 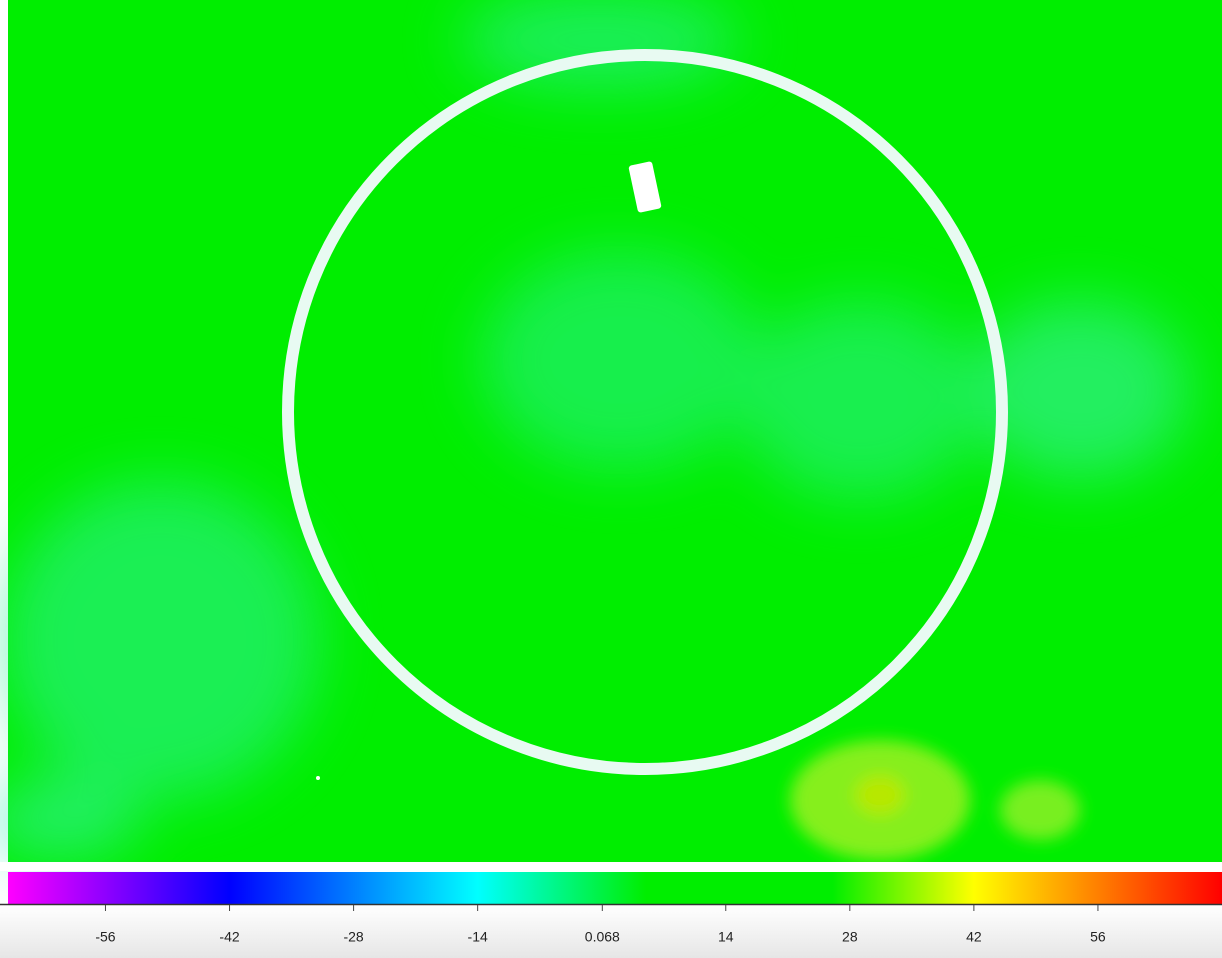 I want to click on tick-area, so click(x=611, y=931).